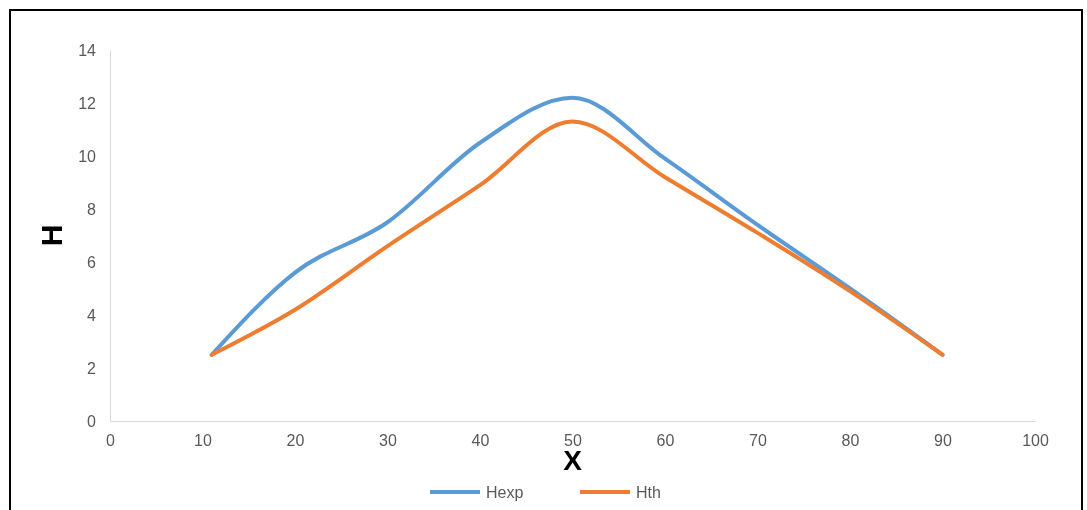  What do you see at coordinates (92, 368) in the screenshot?
I see `y-tick-label: 2` at bounding box center [92, 368].